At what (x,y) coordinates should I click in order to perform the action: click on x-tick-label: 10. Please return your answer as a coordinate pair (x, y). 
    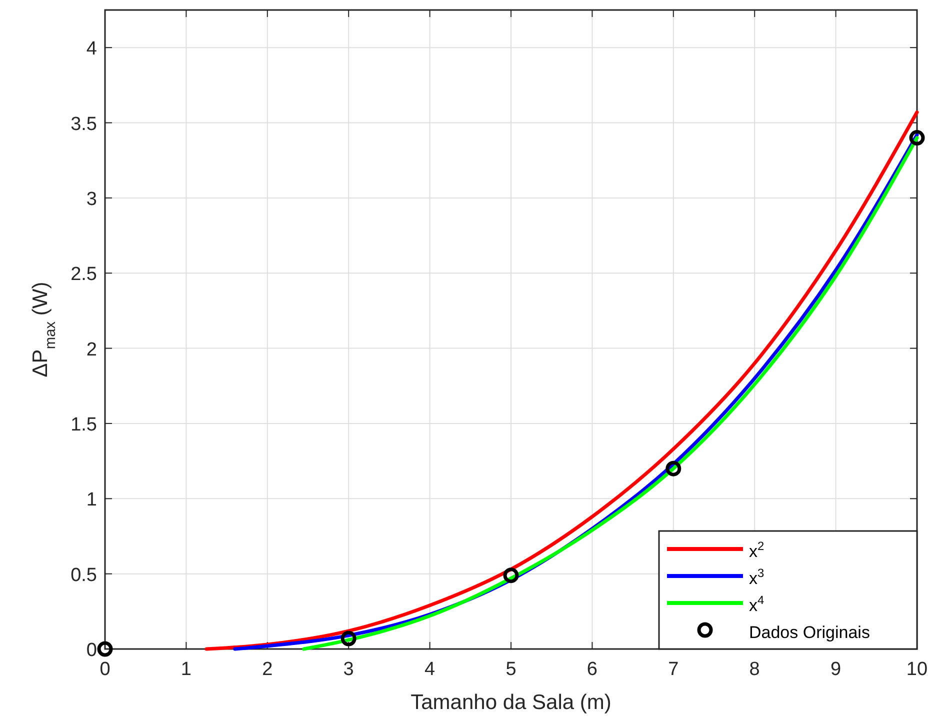
    Looking at the image, I should click on (917, 669).